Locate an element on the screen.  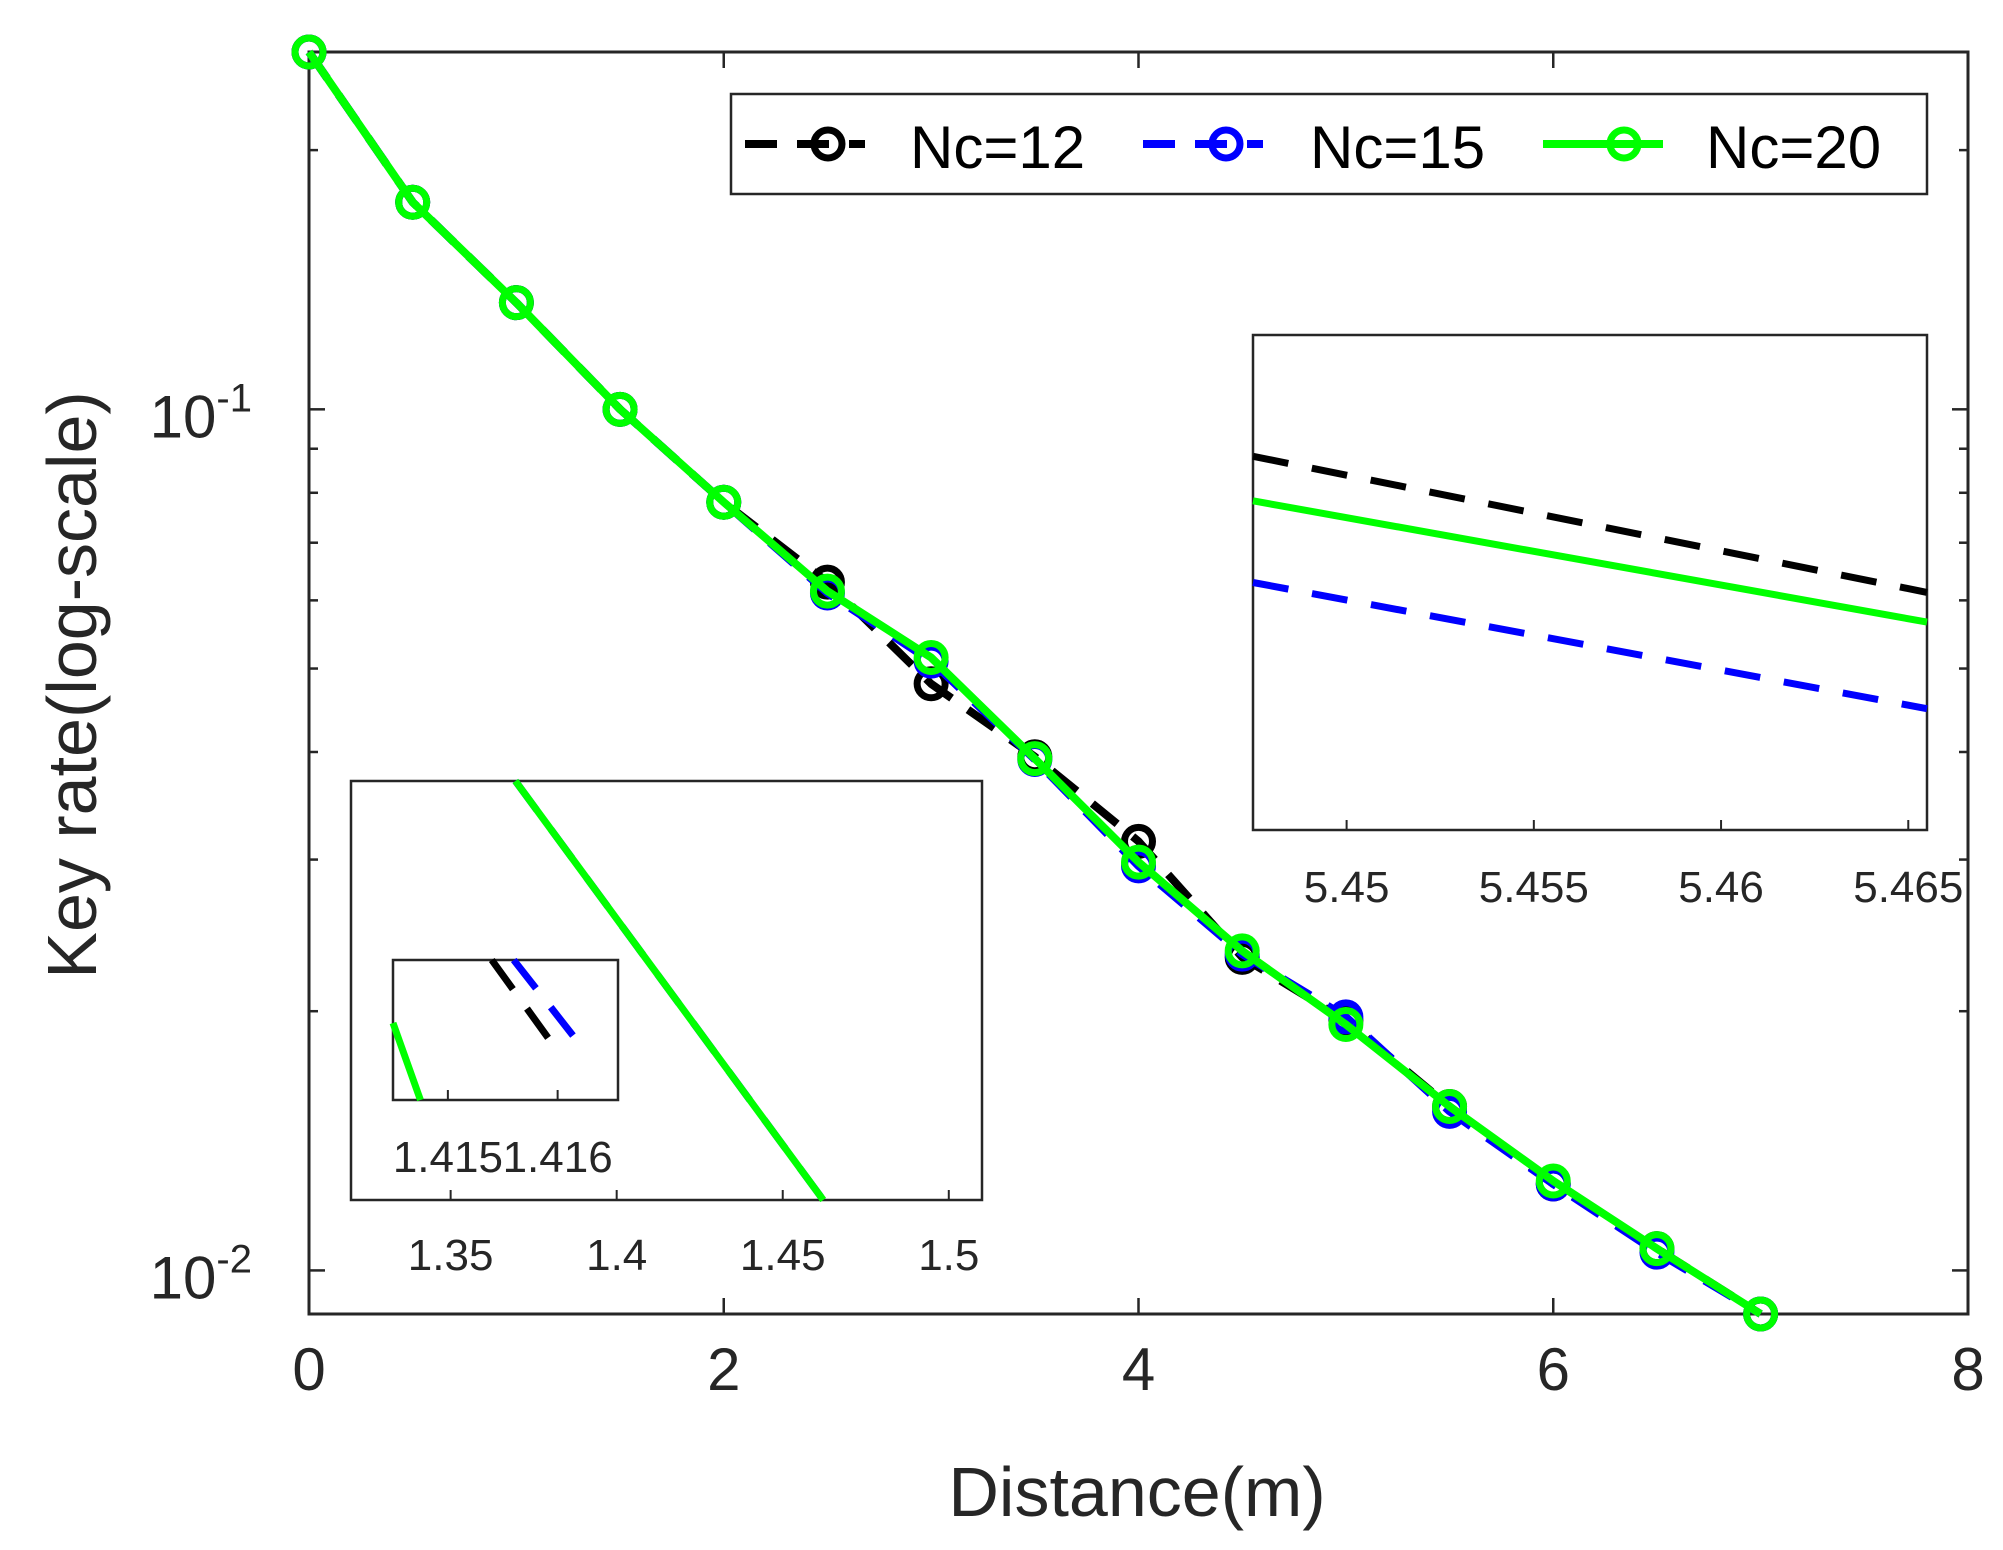
inset-right-tick-label: 5.465 is located at coordinates (1908, 887).